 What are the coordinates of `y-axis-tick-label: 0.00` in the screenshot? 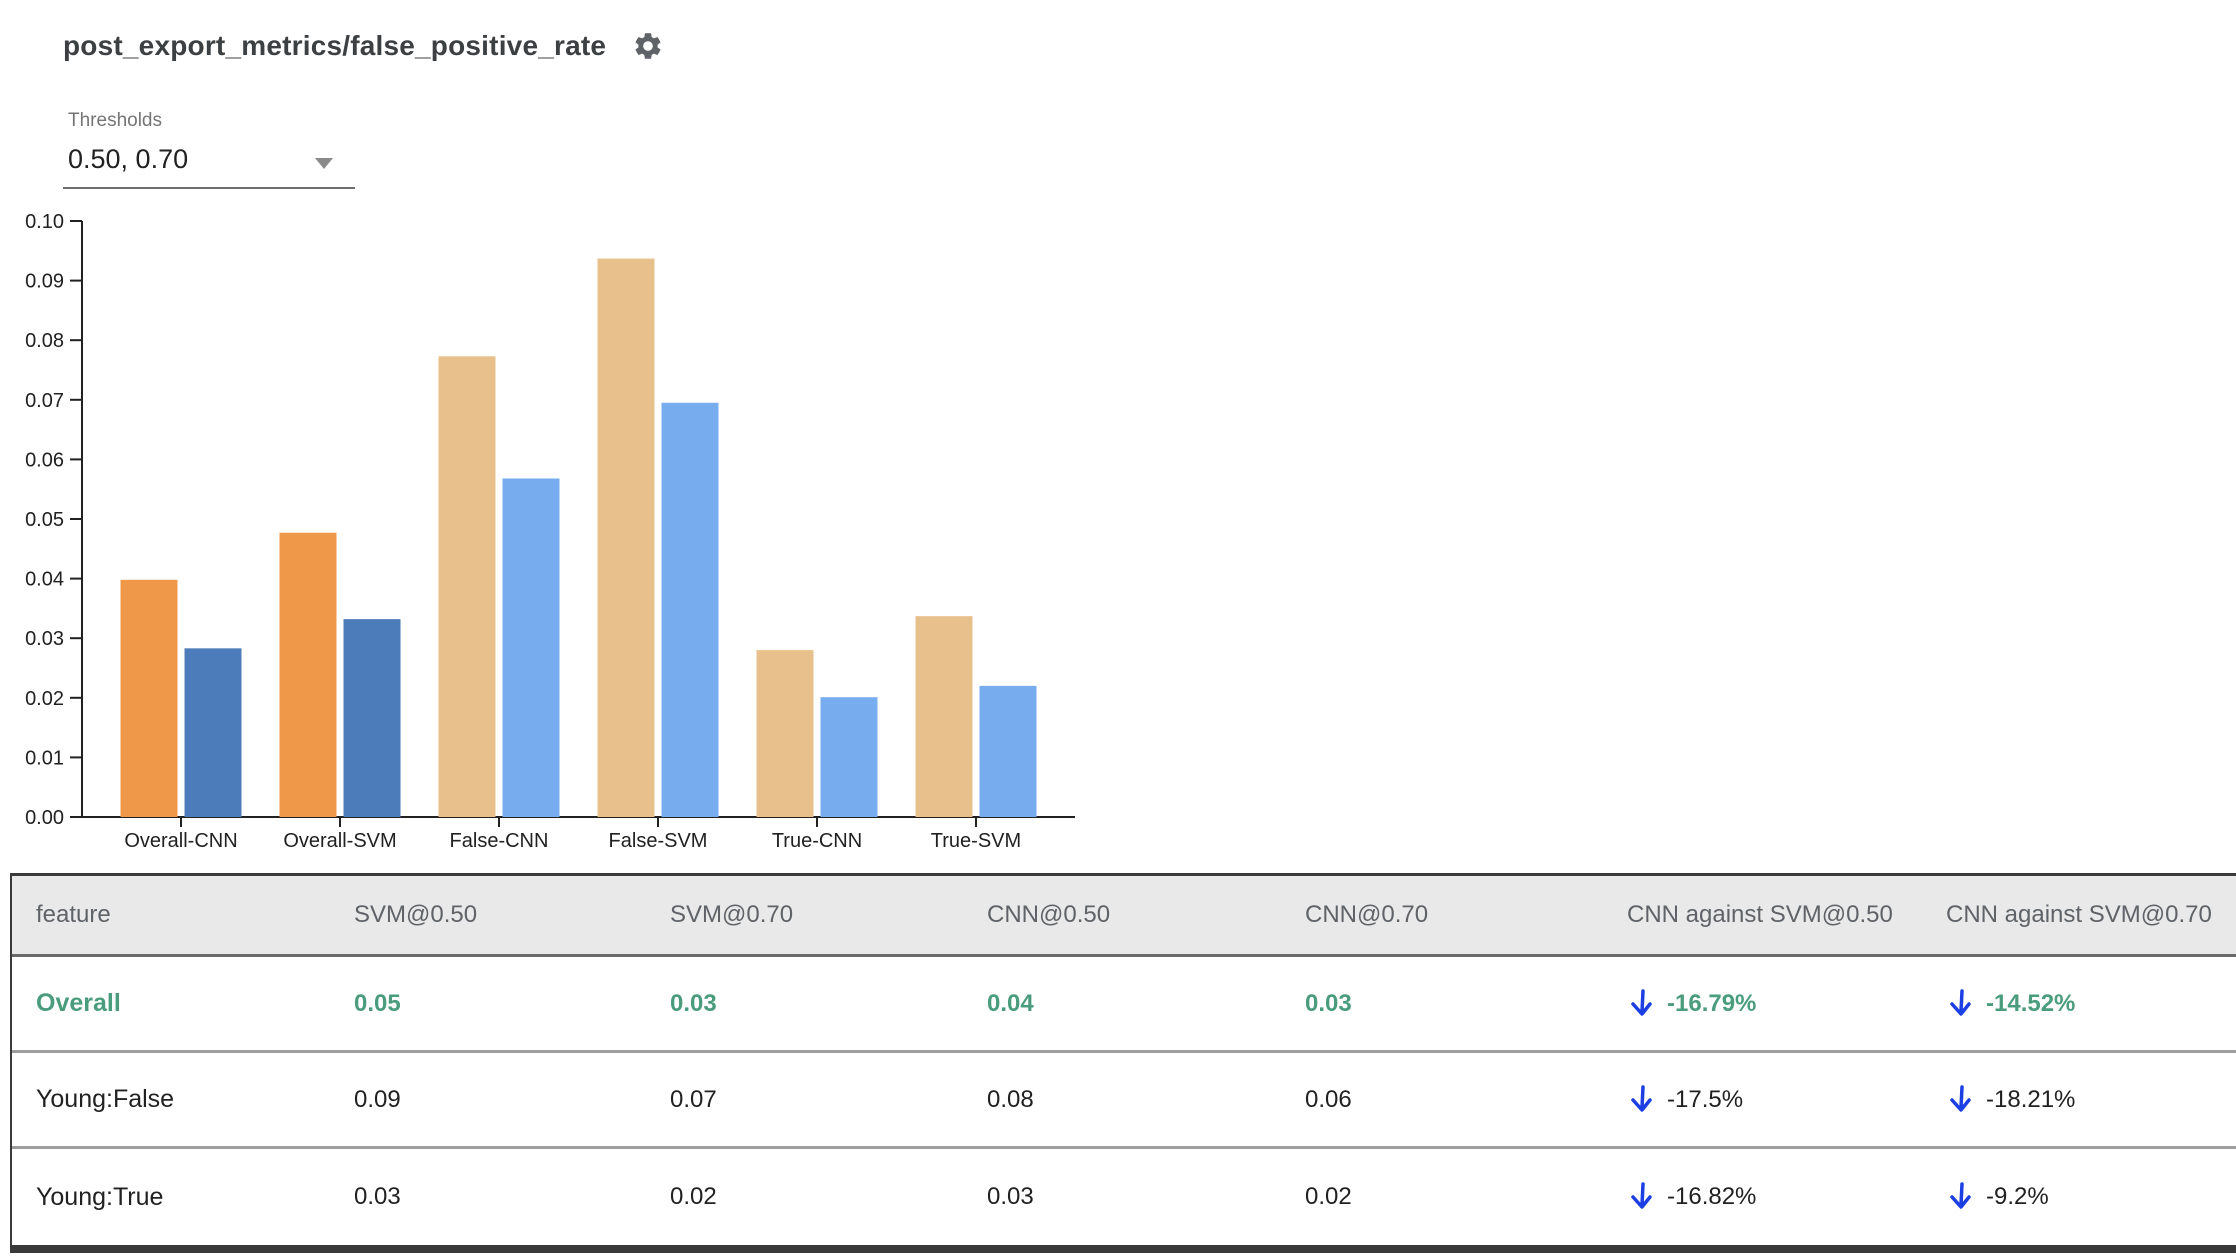 It's located at (44, 818).